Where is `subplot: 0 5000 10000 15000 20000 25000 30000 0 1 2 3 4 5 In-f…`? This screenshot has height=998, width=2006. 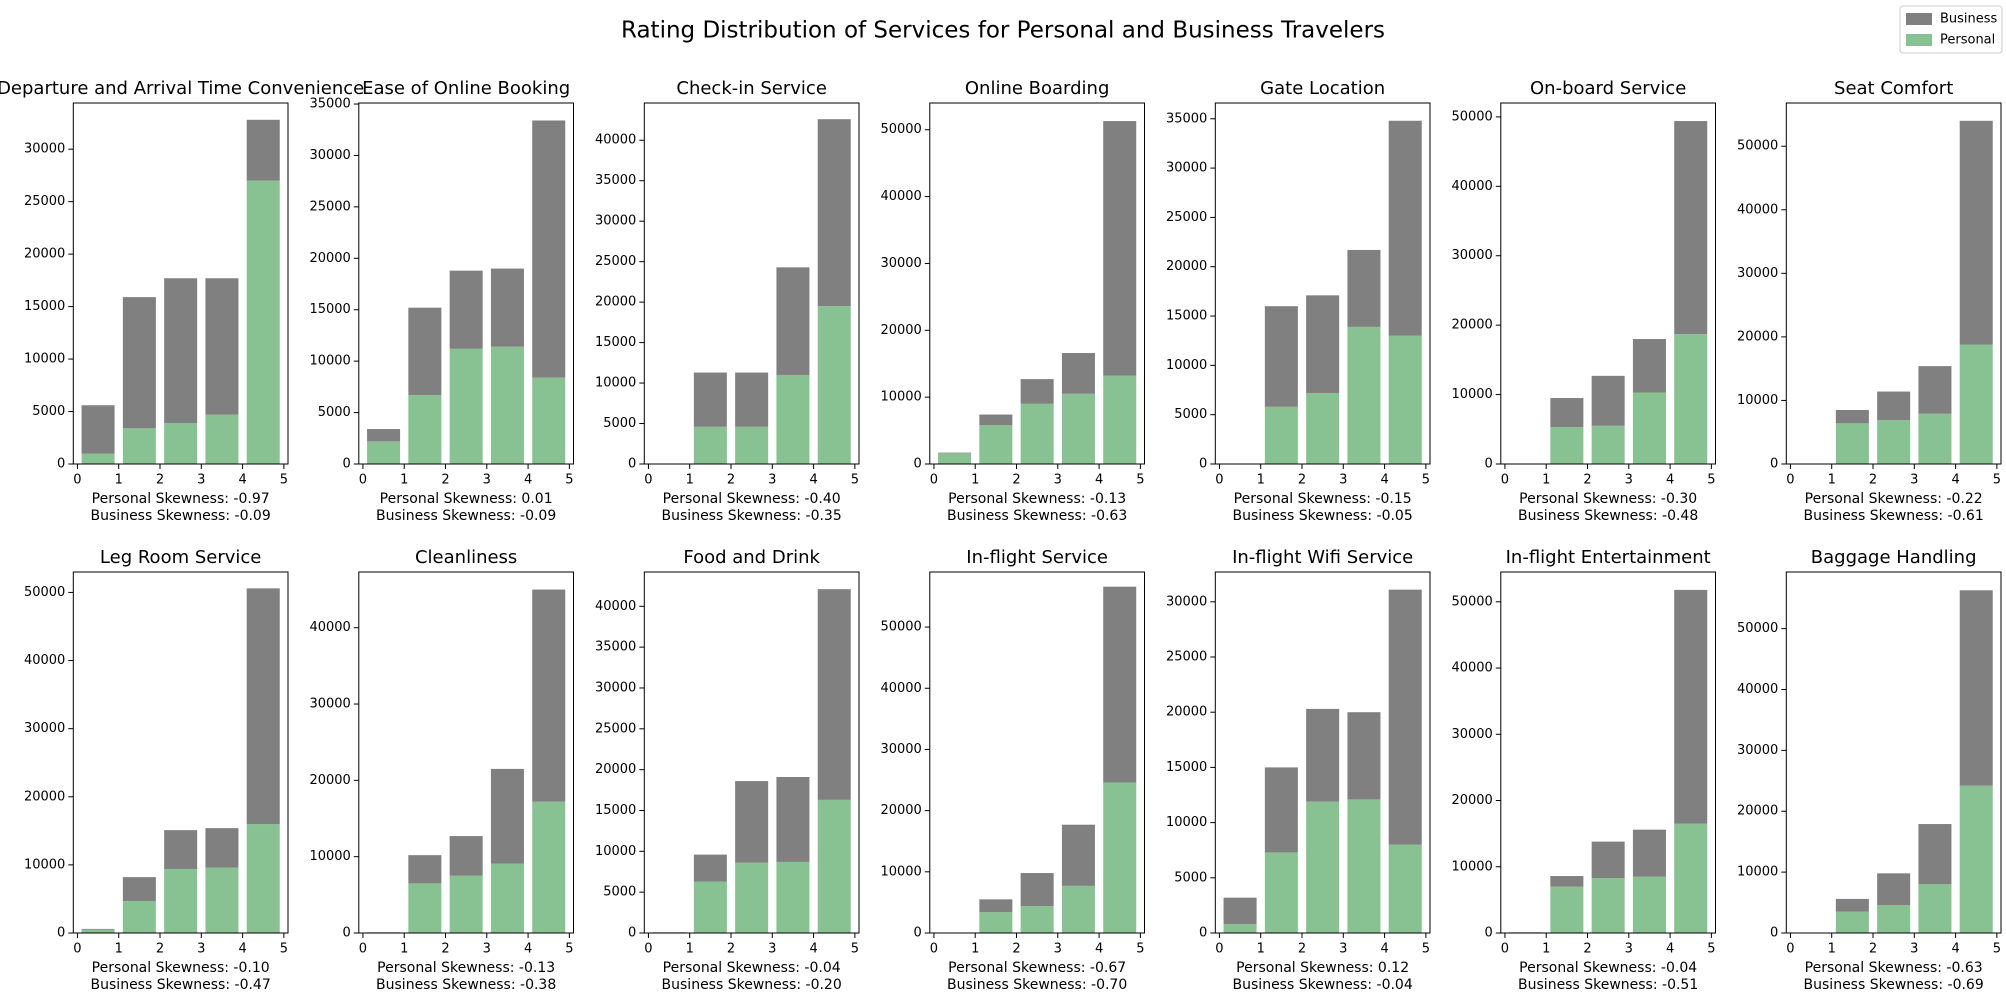 subplot: 0 5000 10000 15000 20000 25000 30000 0 1 2 3 4 5 In-f… is located at coordinates (1298, 770).